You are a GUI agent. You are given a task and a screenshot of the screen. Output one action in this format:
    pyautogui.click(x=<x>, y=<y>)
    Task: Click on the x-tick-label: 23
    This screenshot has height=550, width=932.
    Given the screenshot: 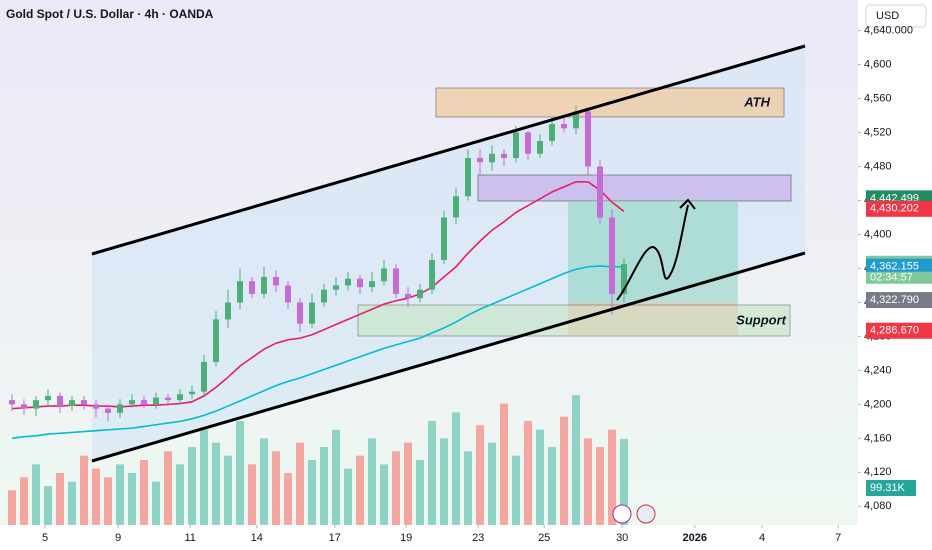 What is the action you would take?
    pyautogui.click(x=478, y=538)
    